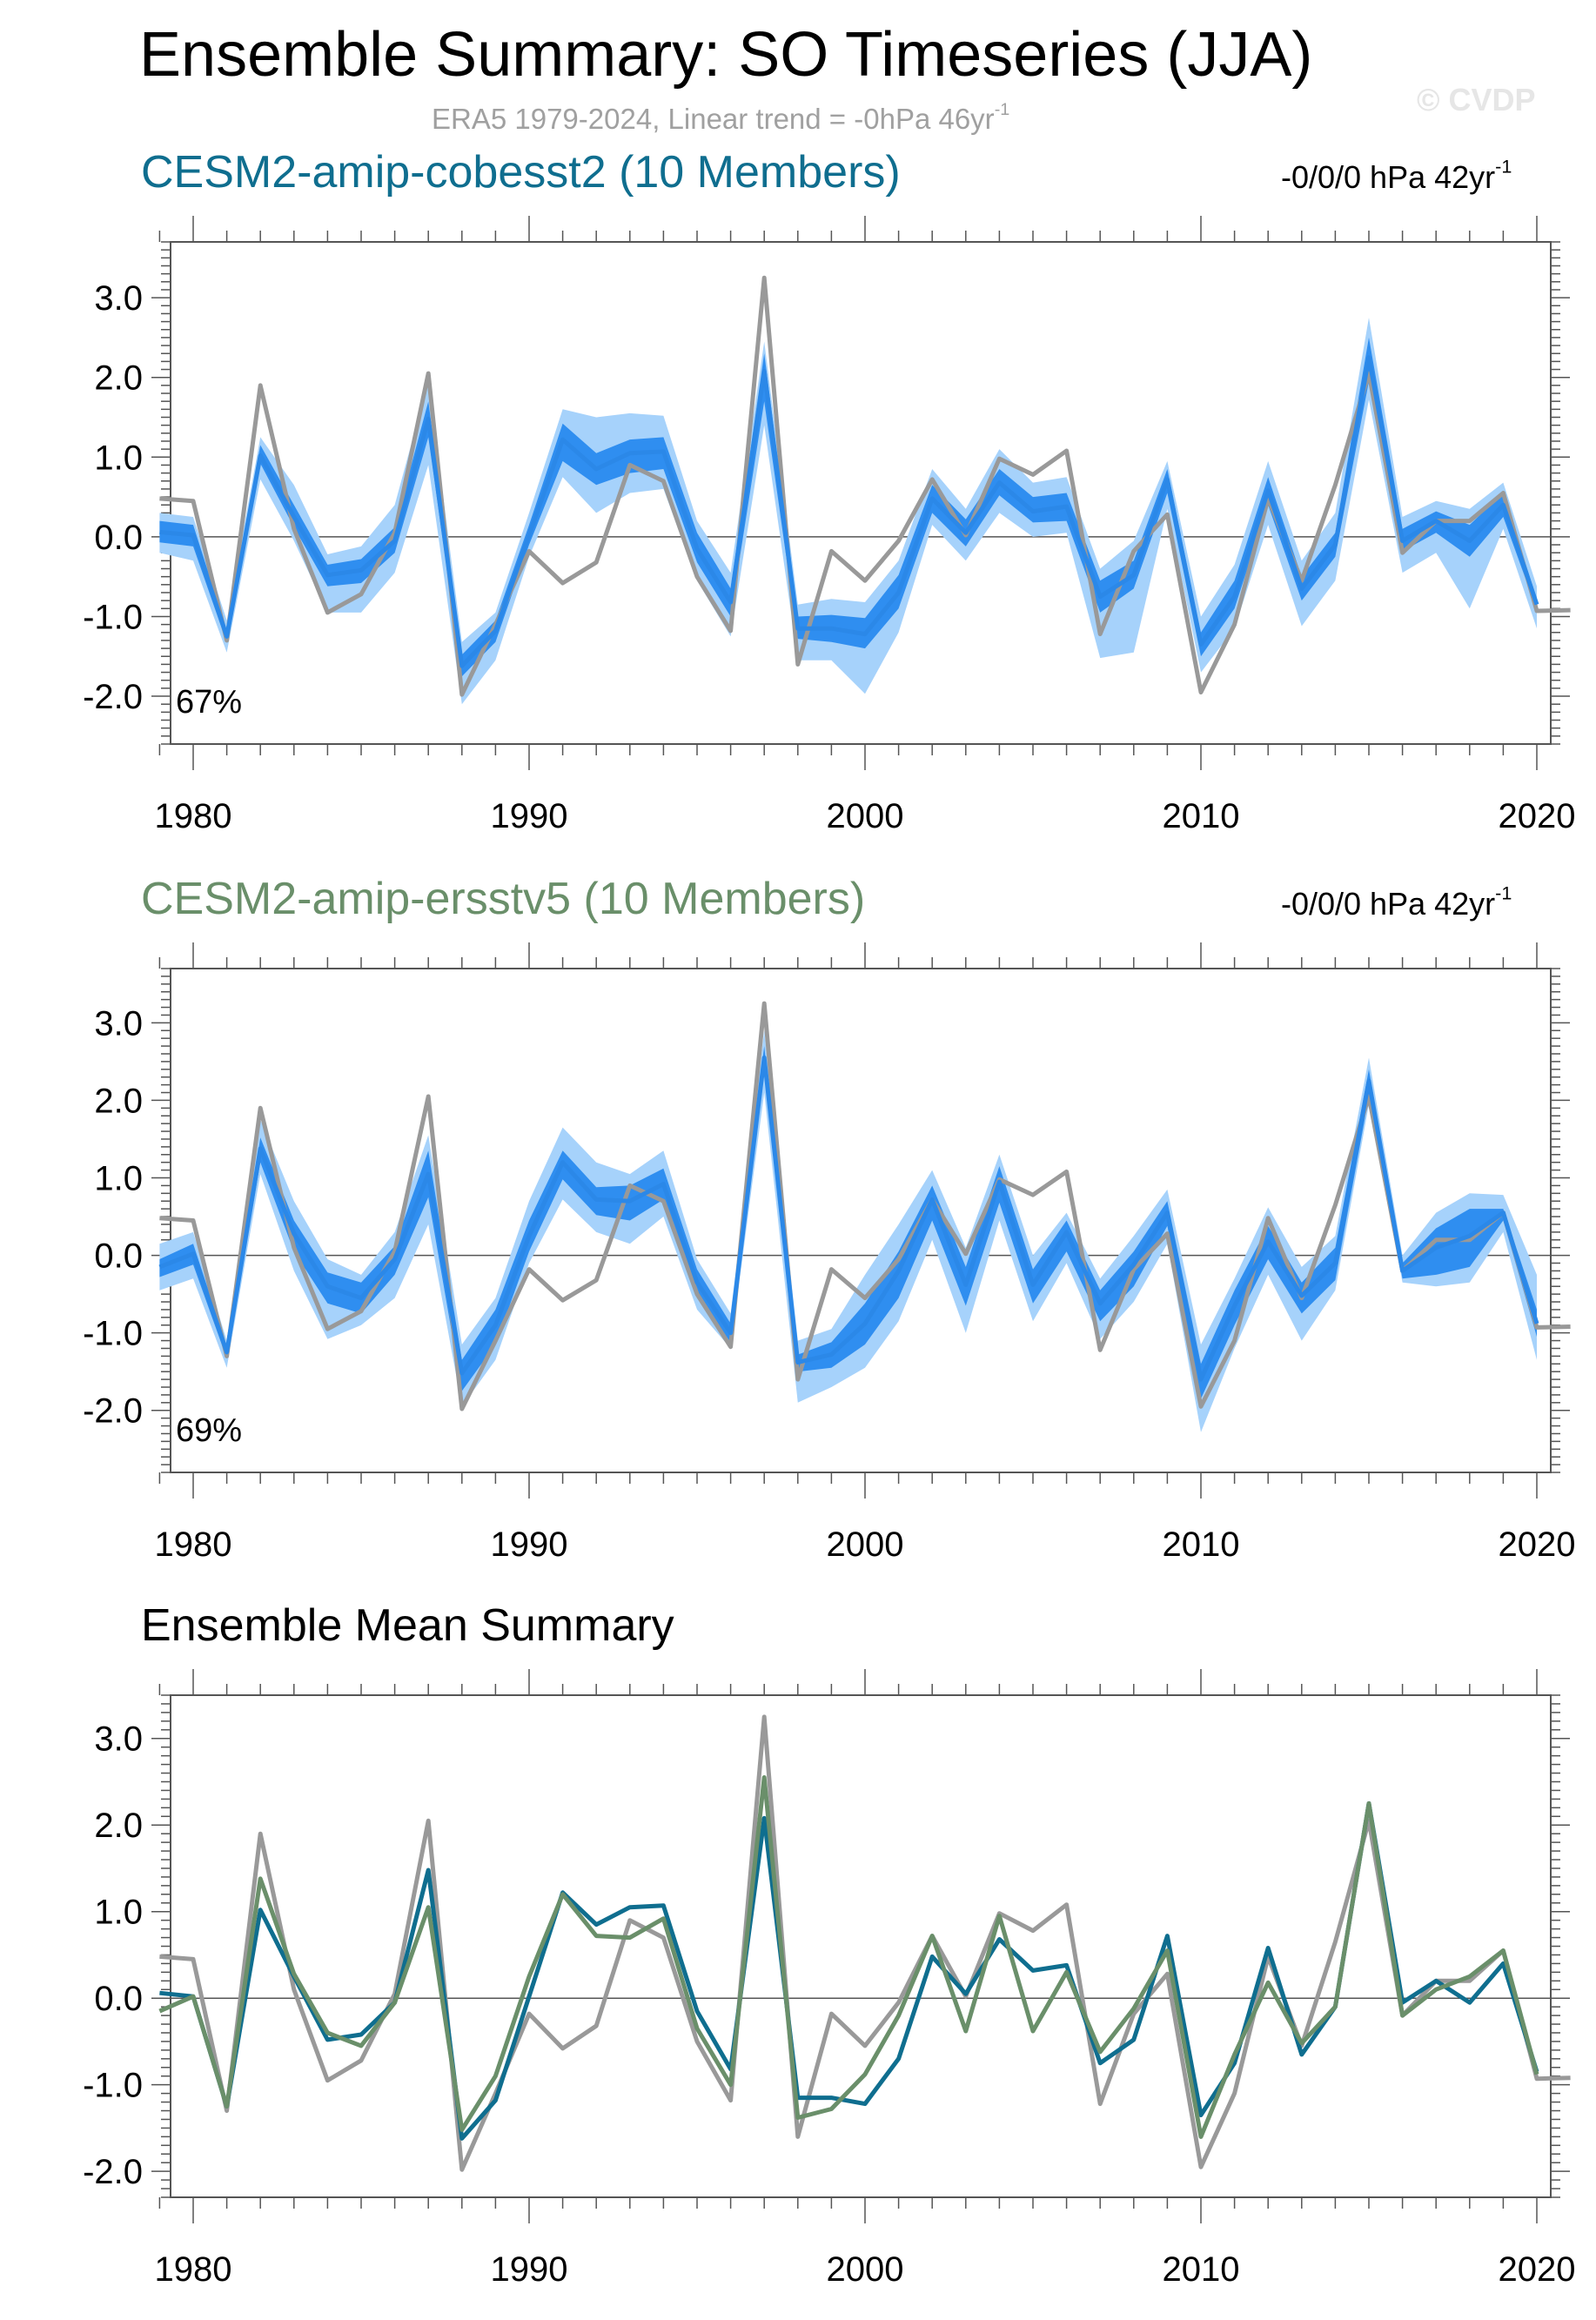 This screenshot has width=1596, height=2320. I want to click on panel3-ytick-label: -1.0, so click(113, 2086).